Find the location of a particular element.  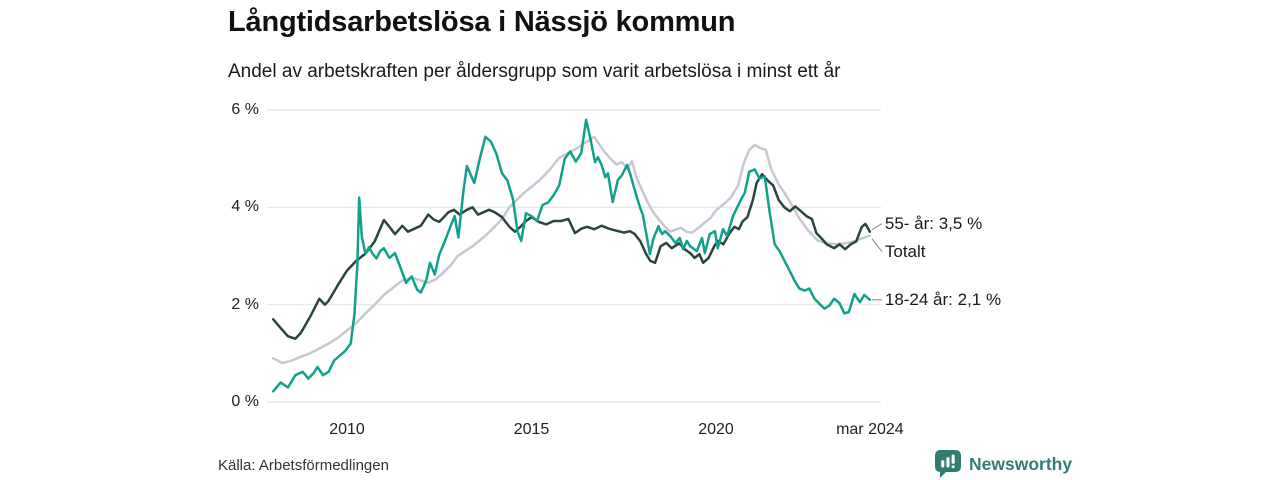

x-tick-label: 2010 is located at coordinates (347, 429).